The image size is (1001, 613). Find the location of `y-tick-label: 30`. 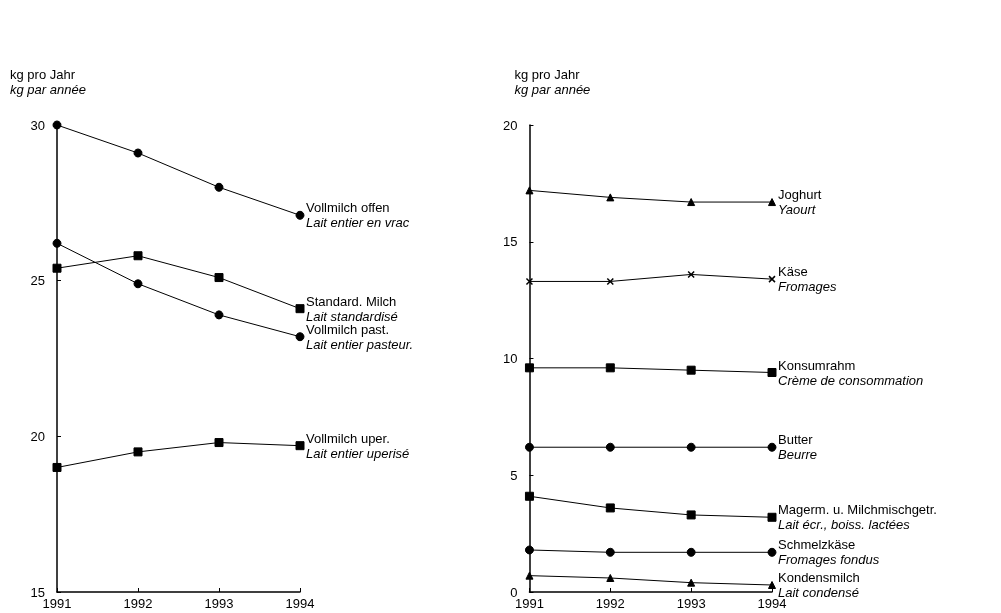

y-tick-label: 30 is located at coordinates (37, 125).